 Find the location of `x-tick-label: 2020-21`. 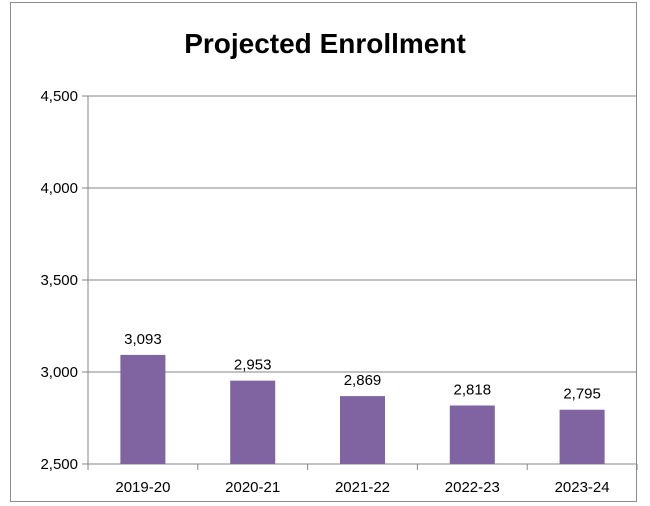

x-tick-label: 2020-21 is located at coordinates (252, 487).